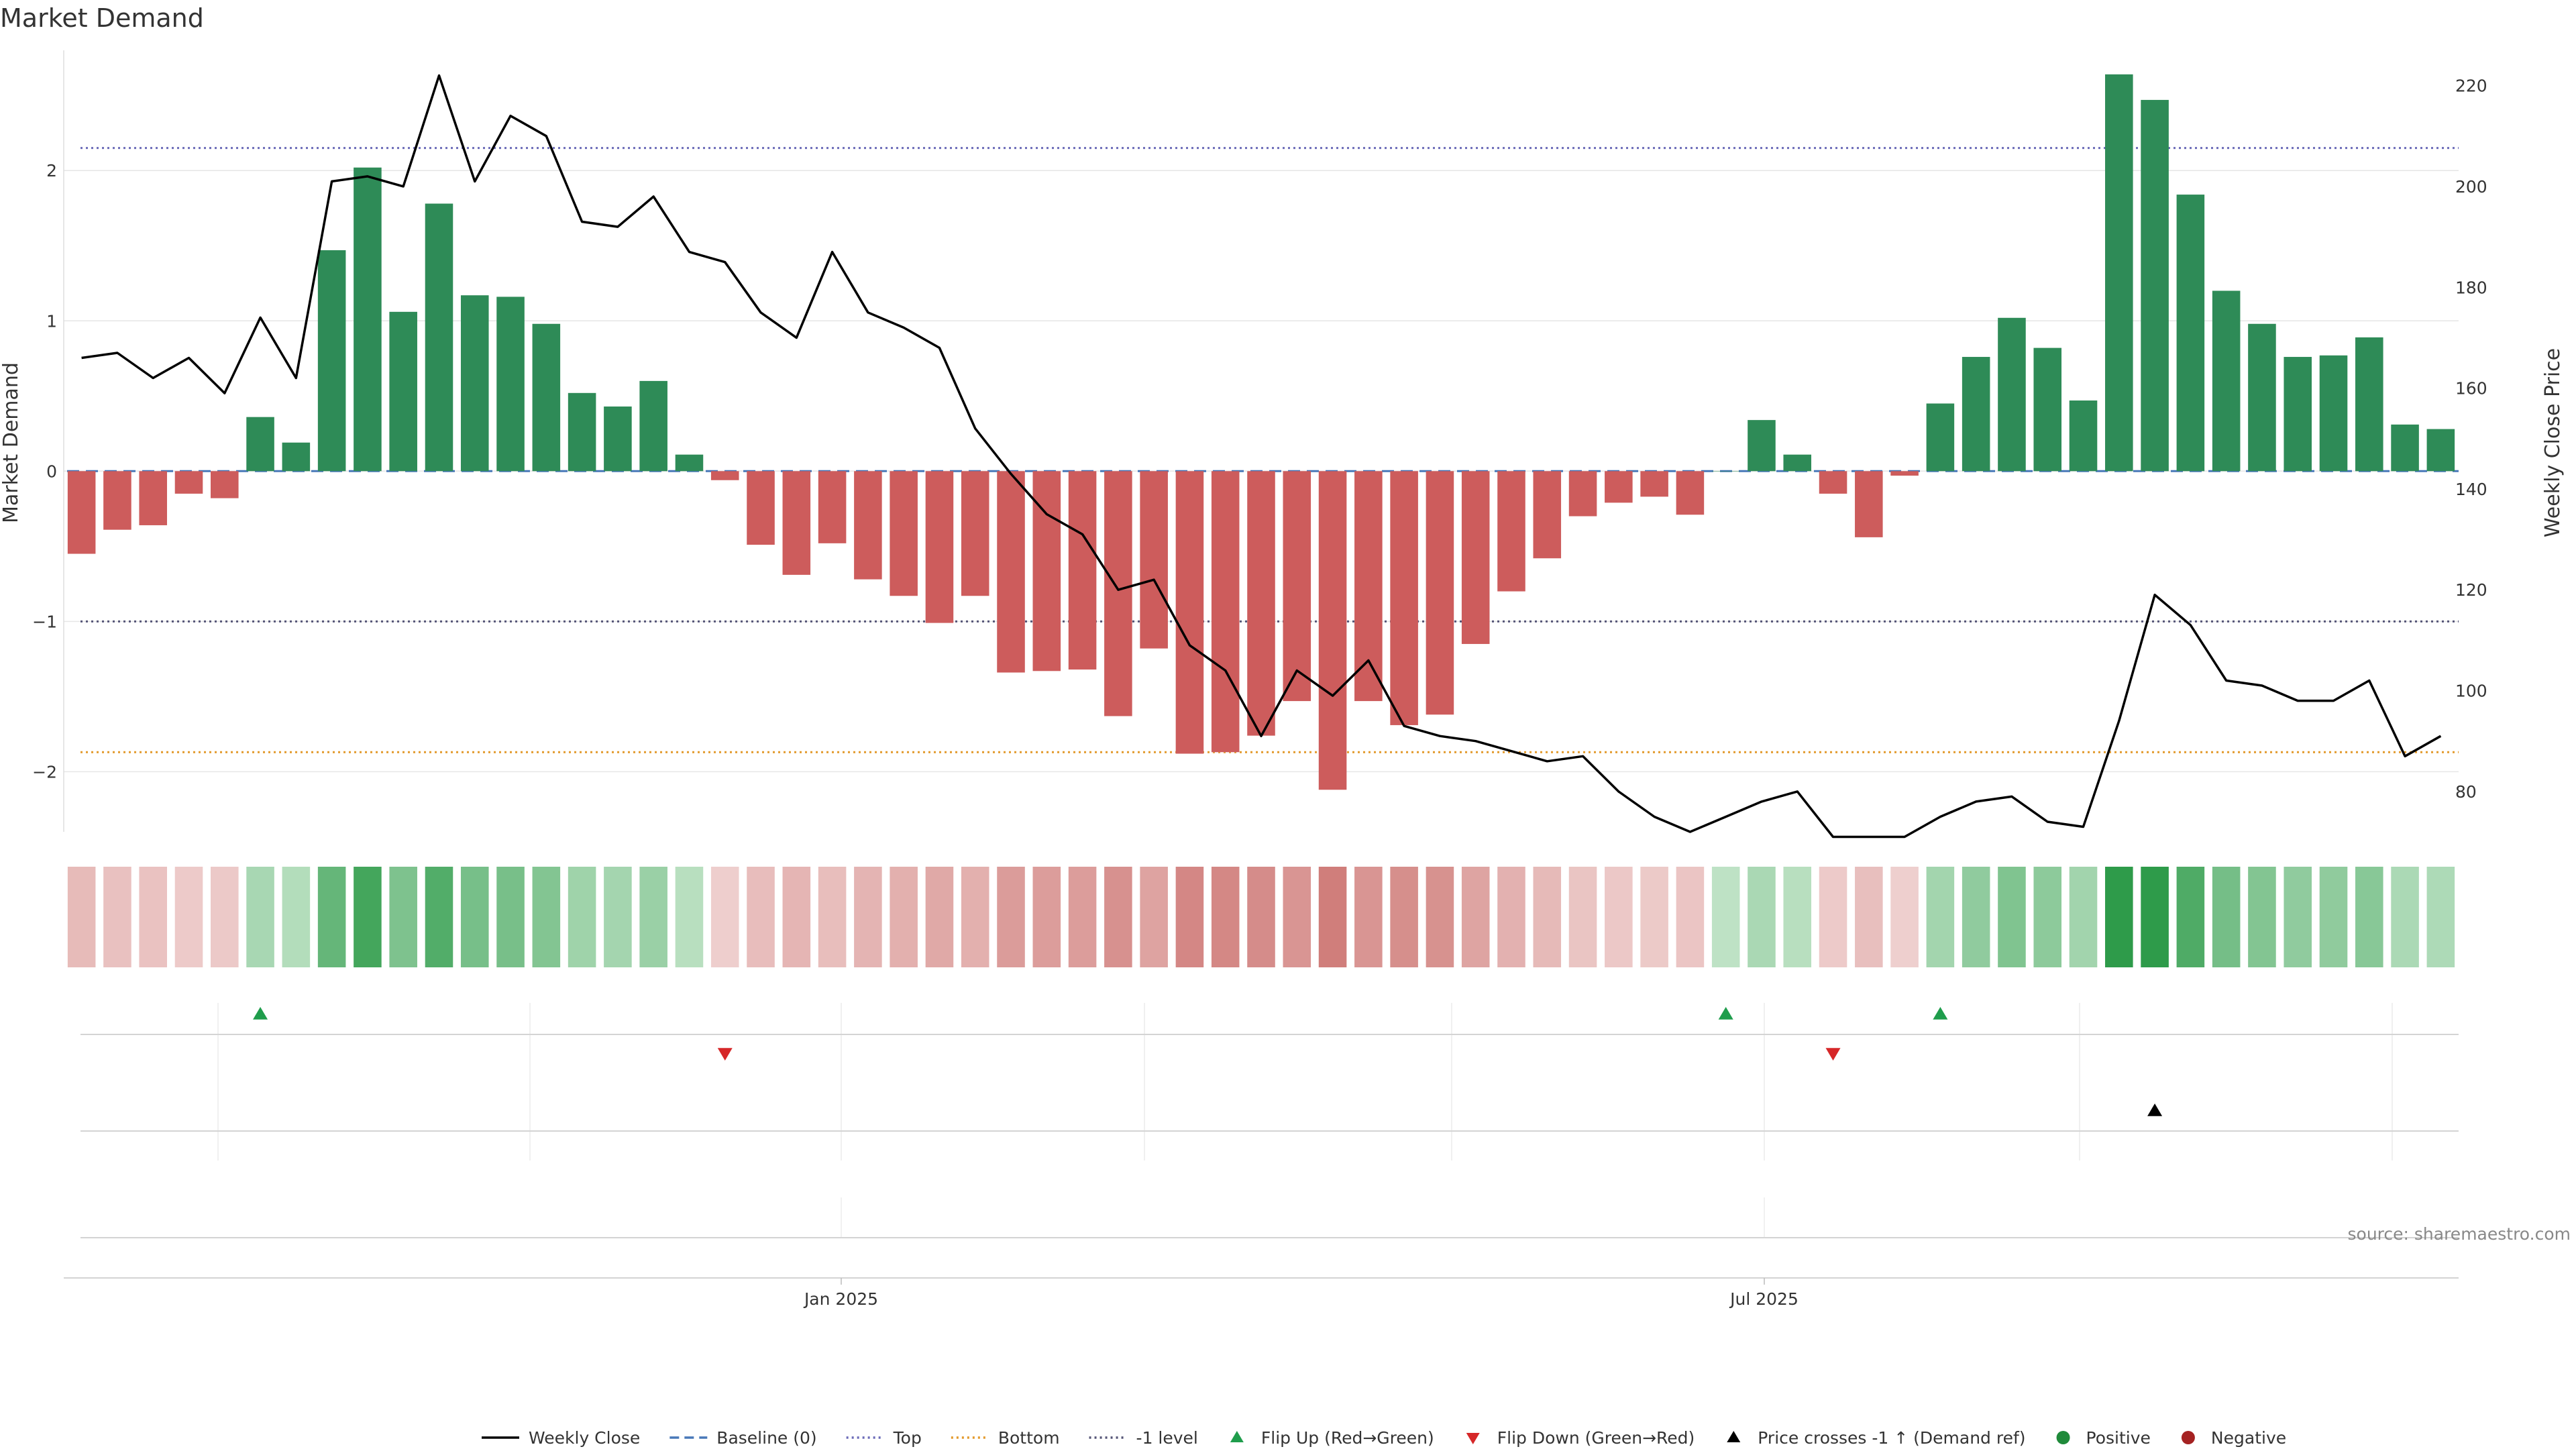 This screenshot has width=2576, height=1449. Describe the element at coordinates (1261, 1293) in the screenshot. I see `x-axis: Jan 2025 Jul 2025` at that location.